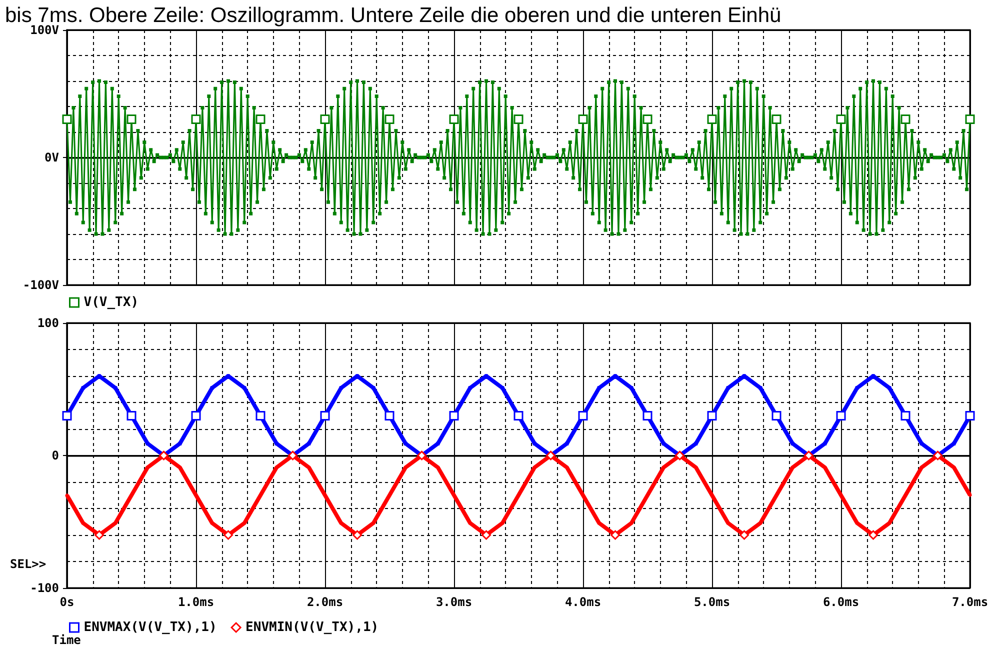  I want to click on y-tick-label: 100V, so click(44, 30).